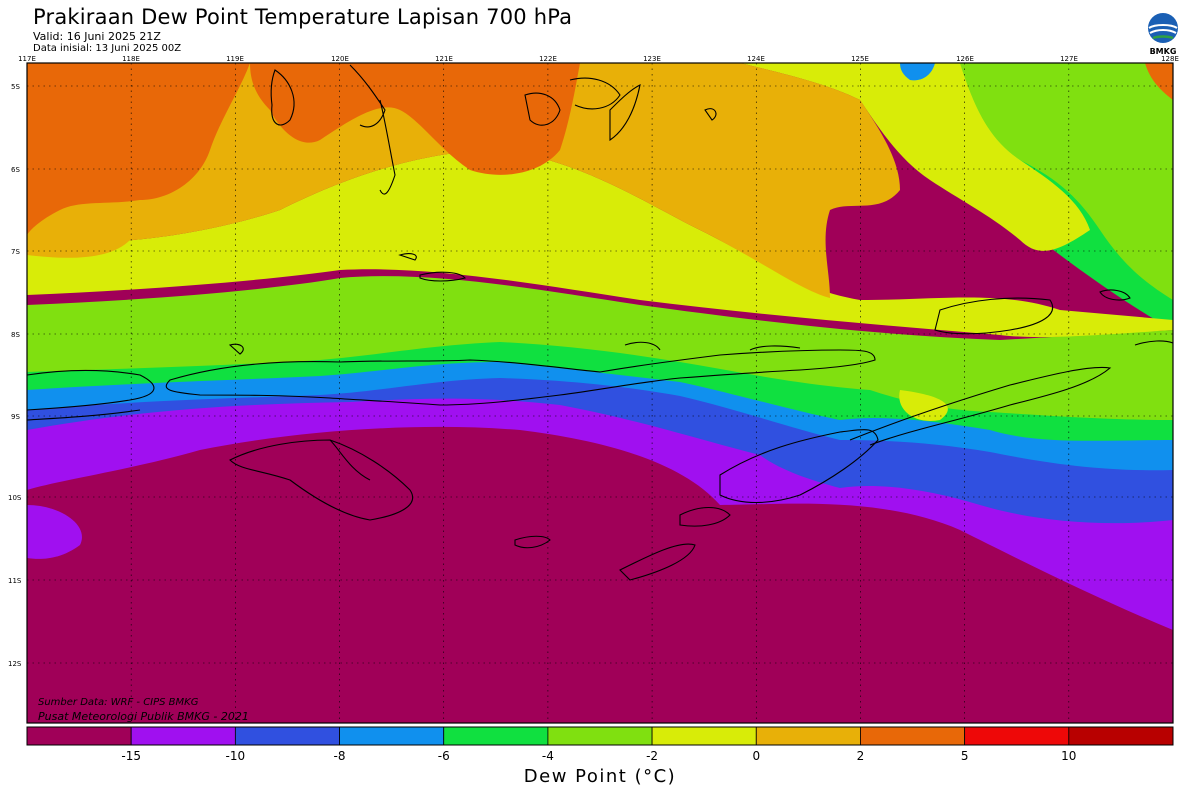 This screenshot has width=1200, height=800. I want to click on lon-label: 124E, so click(756, 59).